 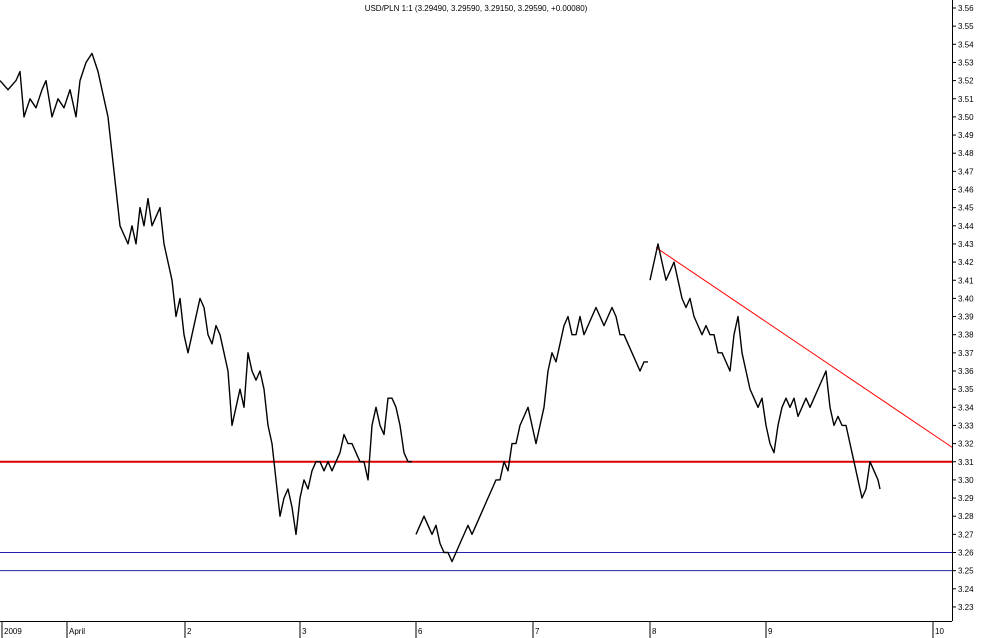 What do you see at coordinates (966, 208) in the screenshot?
I see `y-tick-label: 3.45` at bounding box center [966, 208].